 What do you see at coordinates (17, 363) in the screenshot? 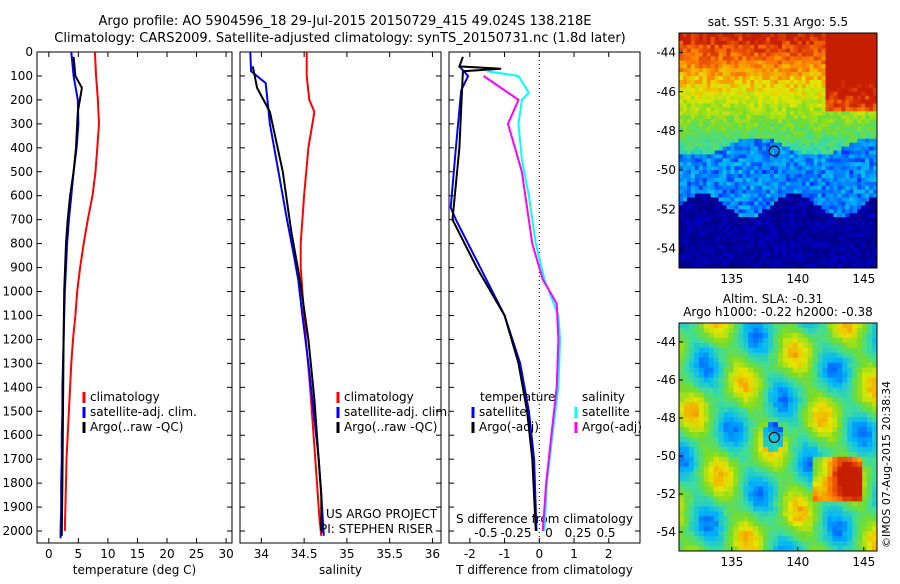
I see `y-tick-label: 1300` at bounding box center [17, 363].